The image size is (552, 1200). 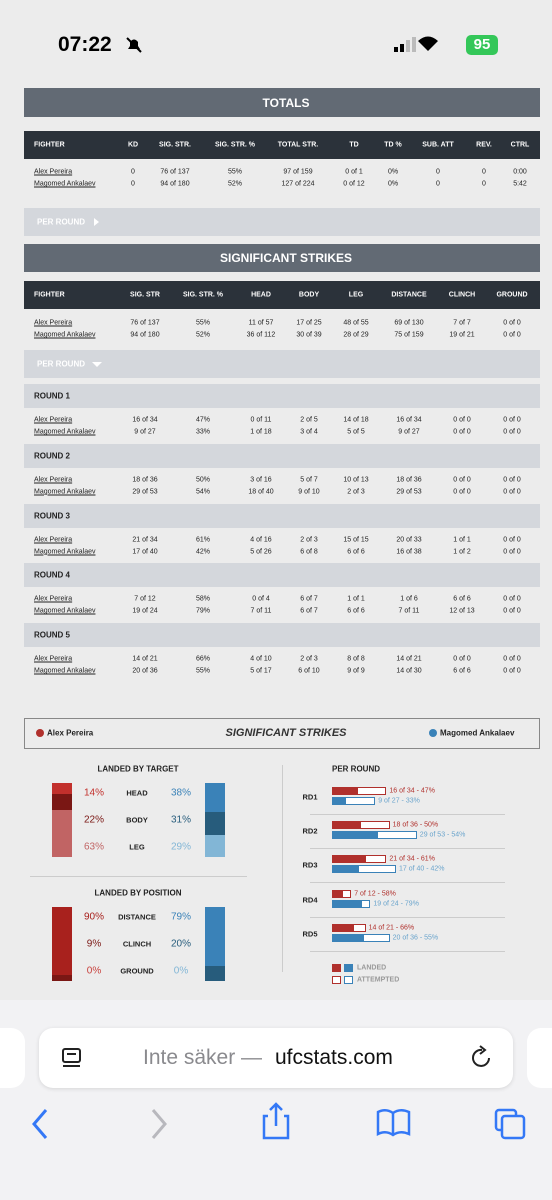 I want to click on section-title: SIGNIFICANT STRIKES, so click(x=286, y=258).